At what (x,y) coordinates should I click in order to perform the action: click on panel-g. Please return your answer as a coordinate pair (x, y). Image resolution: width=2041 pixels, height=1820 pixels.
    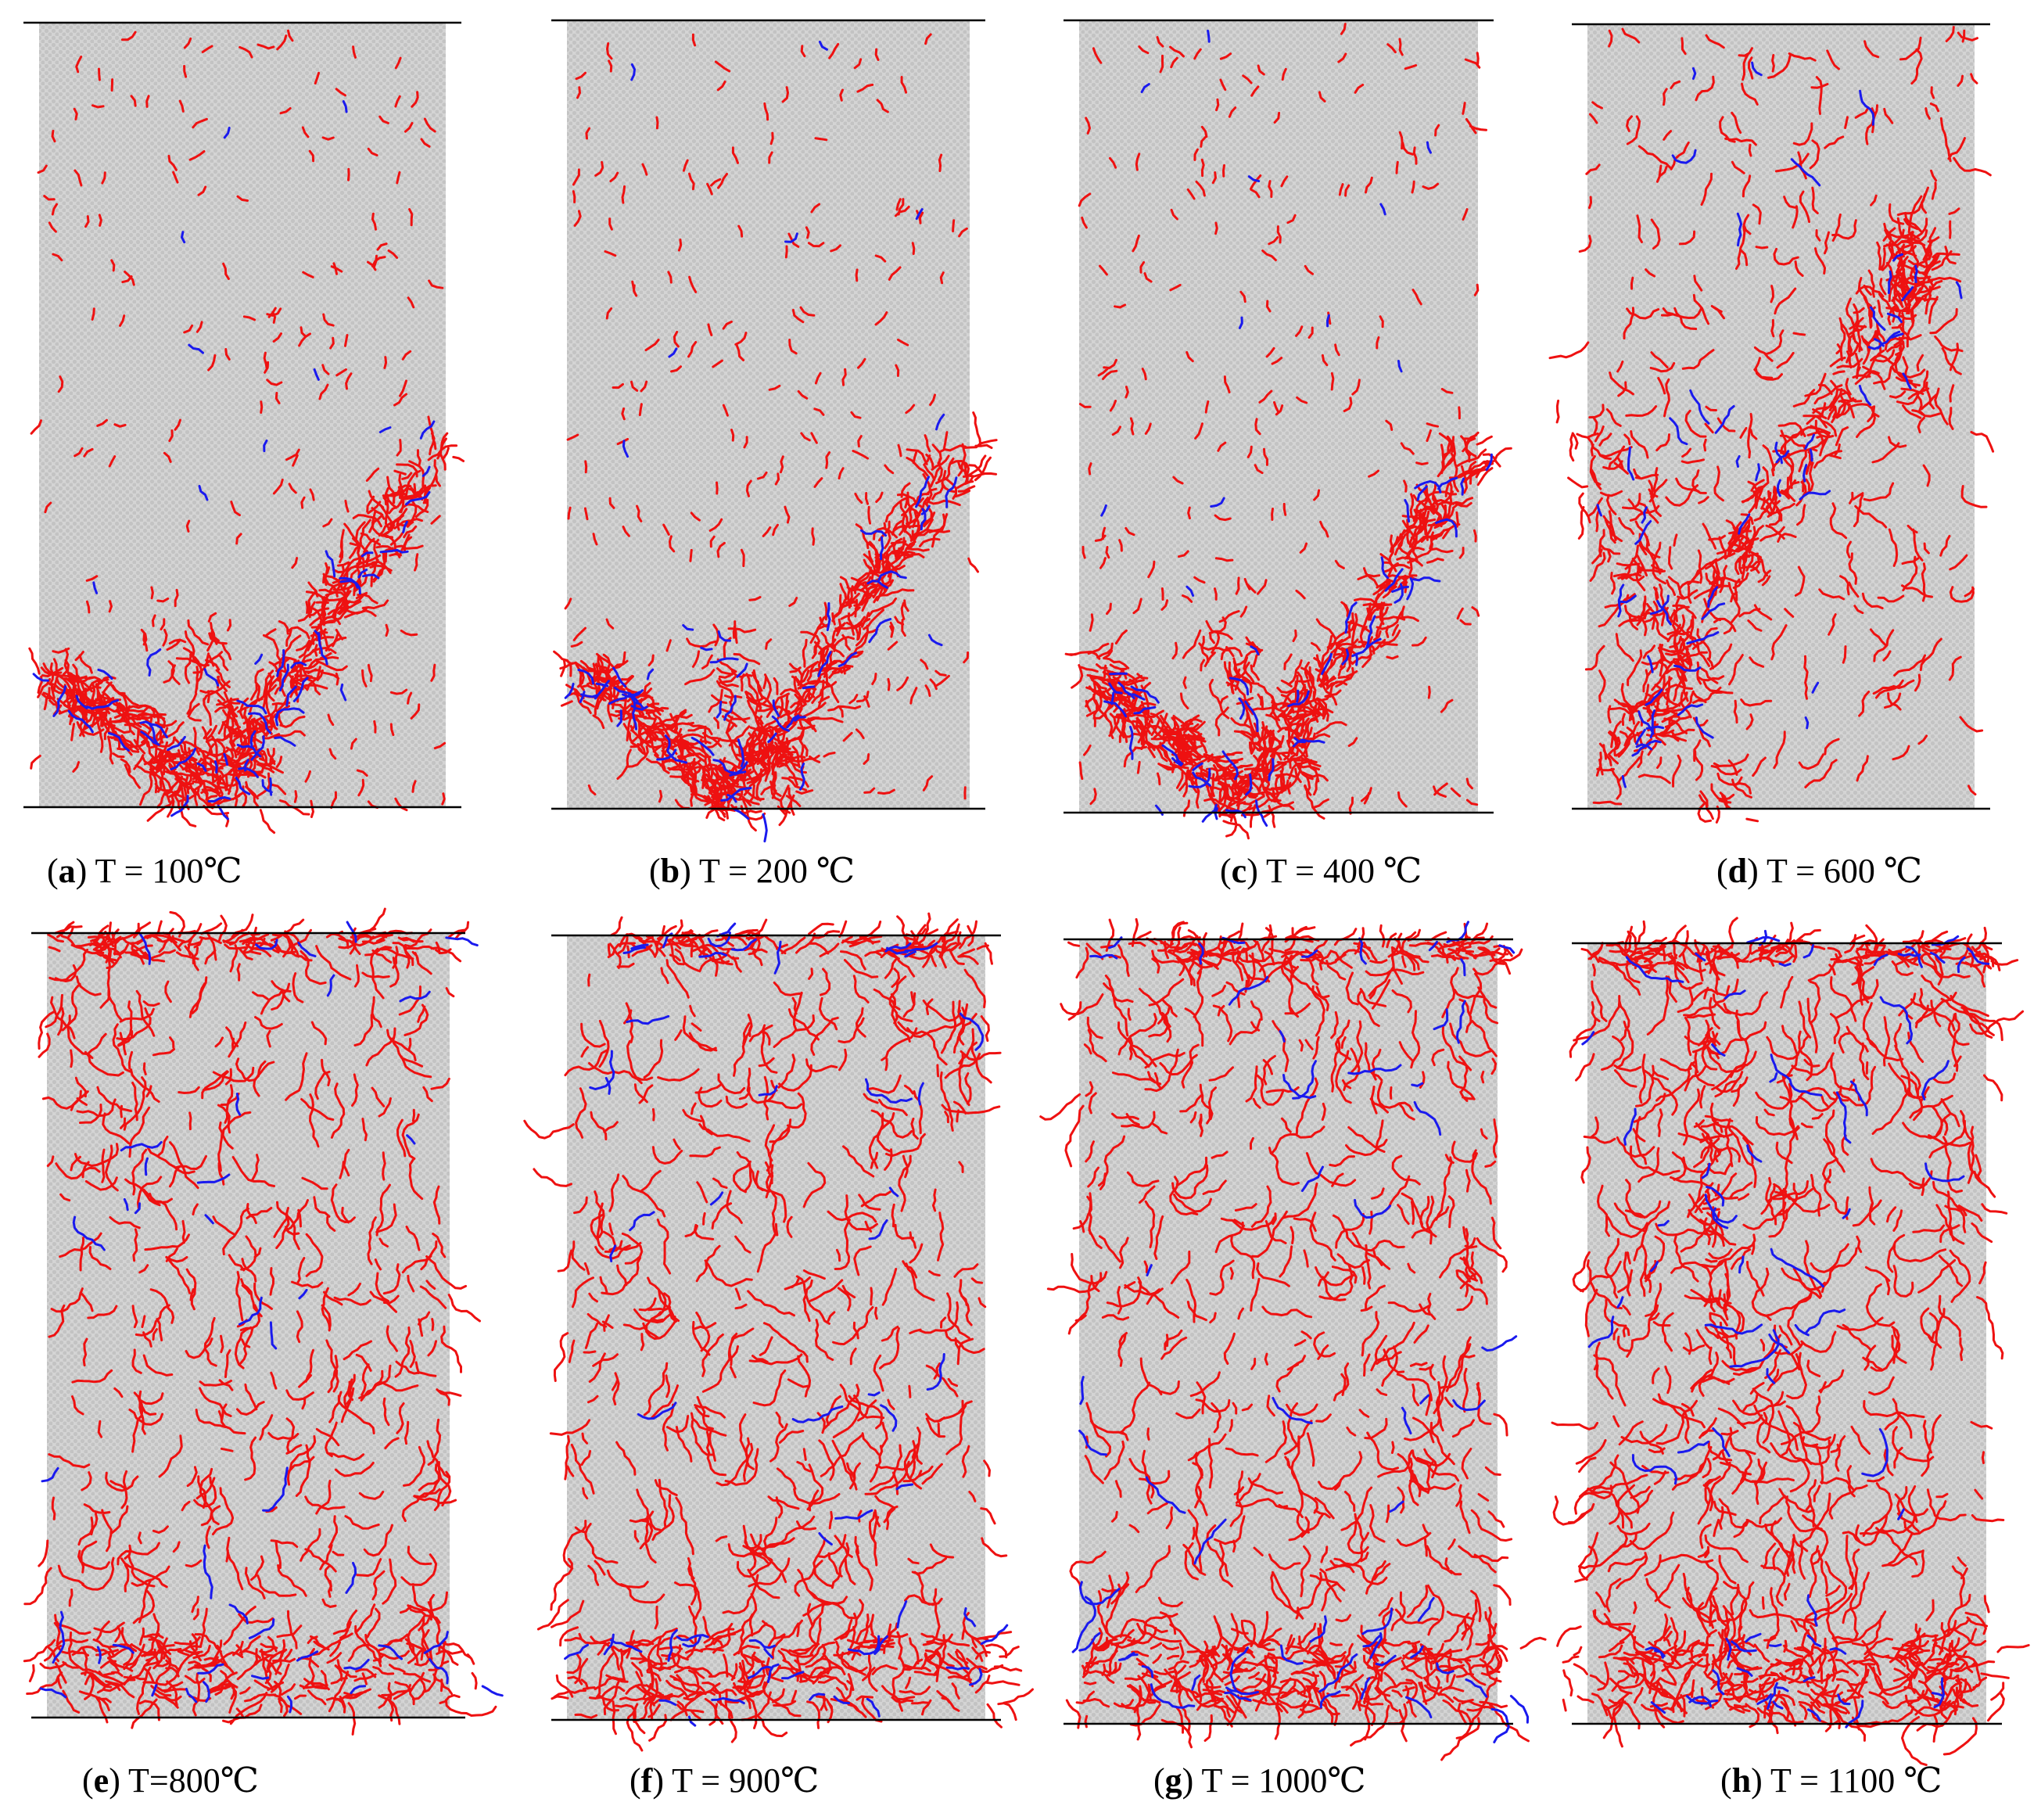
    Looking at the image, I should click on (1293, 1339).